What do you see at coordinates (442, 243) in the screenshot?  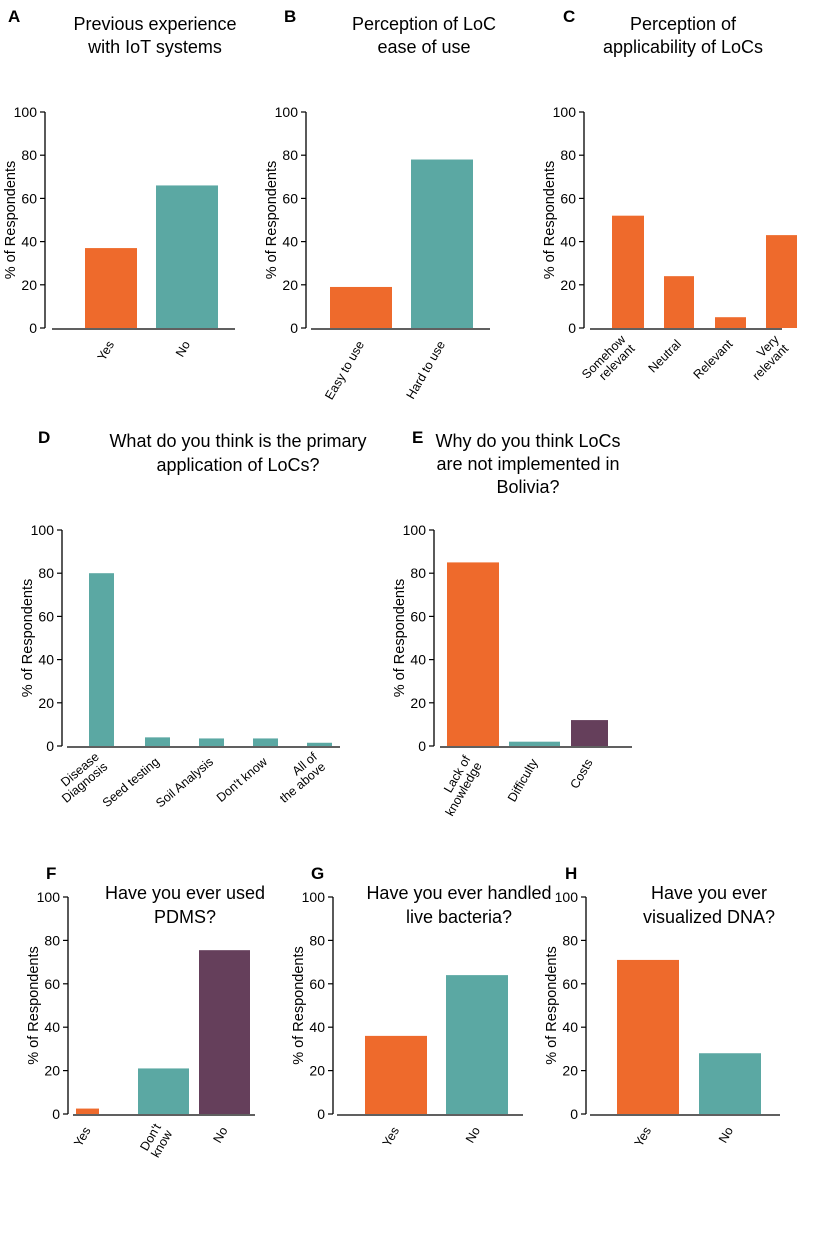 I see `bar-b-hard-to-use` at bounding box center [442, 243].